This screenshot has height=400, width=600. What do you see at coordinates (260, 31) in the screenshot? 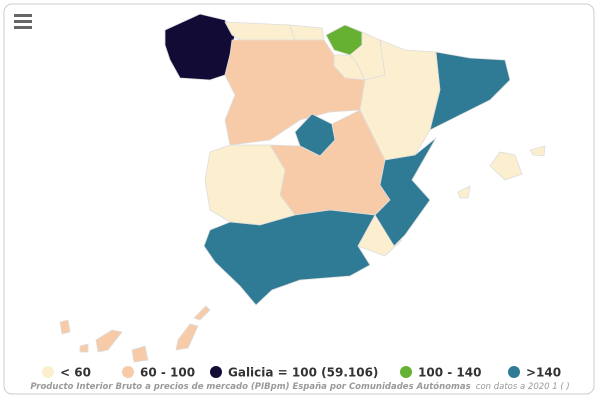
I see `region-asturias` at bounding box center [260, 31].